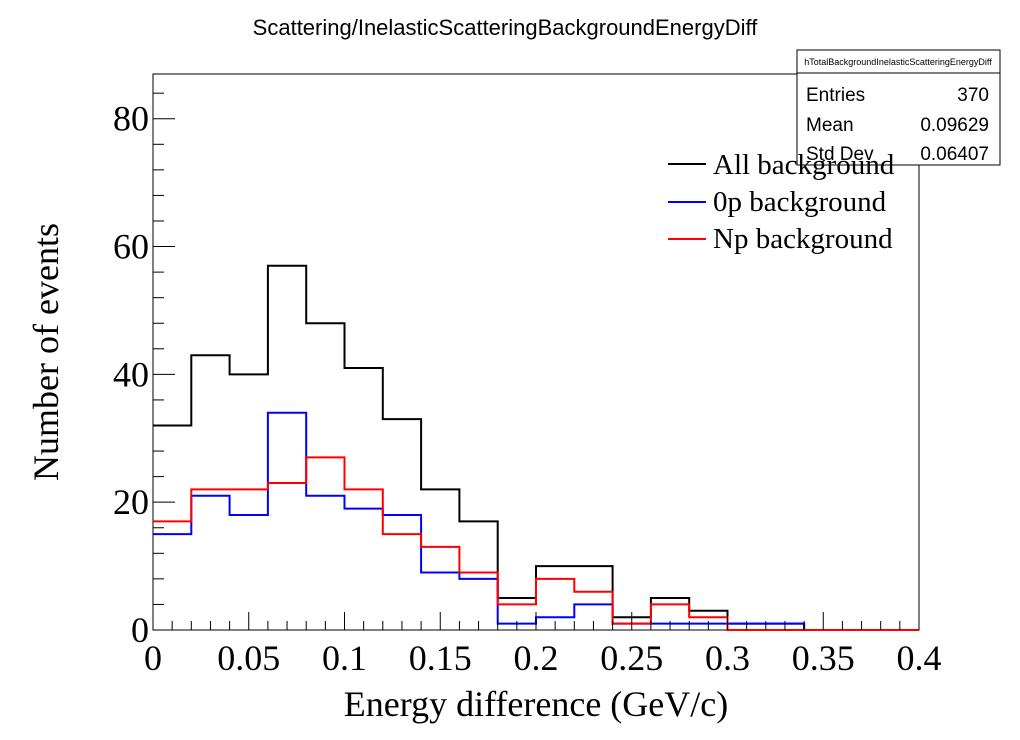 The height and width of the screenshot is (740, 1020). Describe the element at coordinates (803, 239) in the screenshot. I see `legend-label-np: Np background` at that location.